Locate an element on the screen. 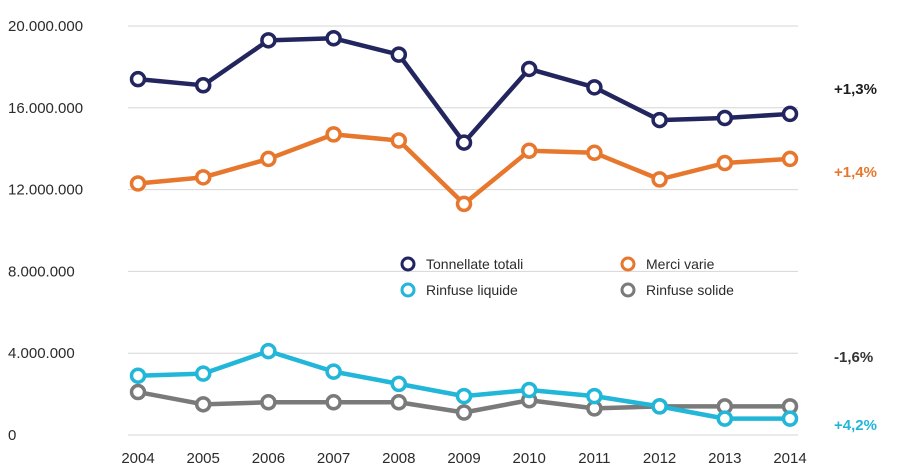 This screenshot has width=898, height=470. x-tick-label: 2013 is located at coordinates (724, 458).